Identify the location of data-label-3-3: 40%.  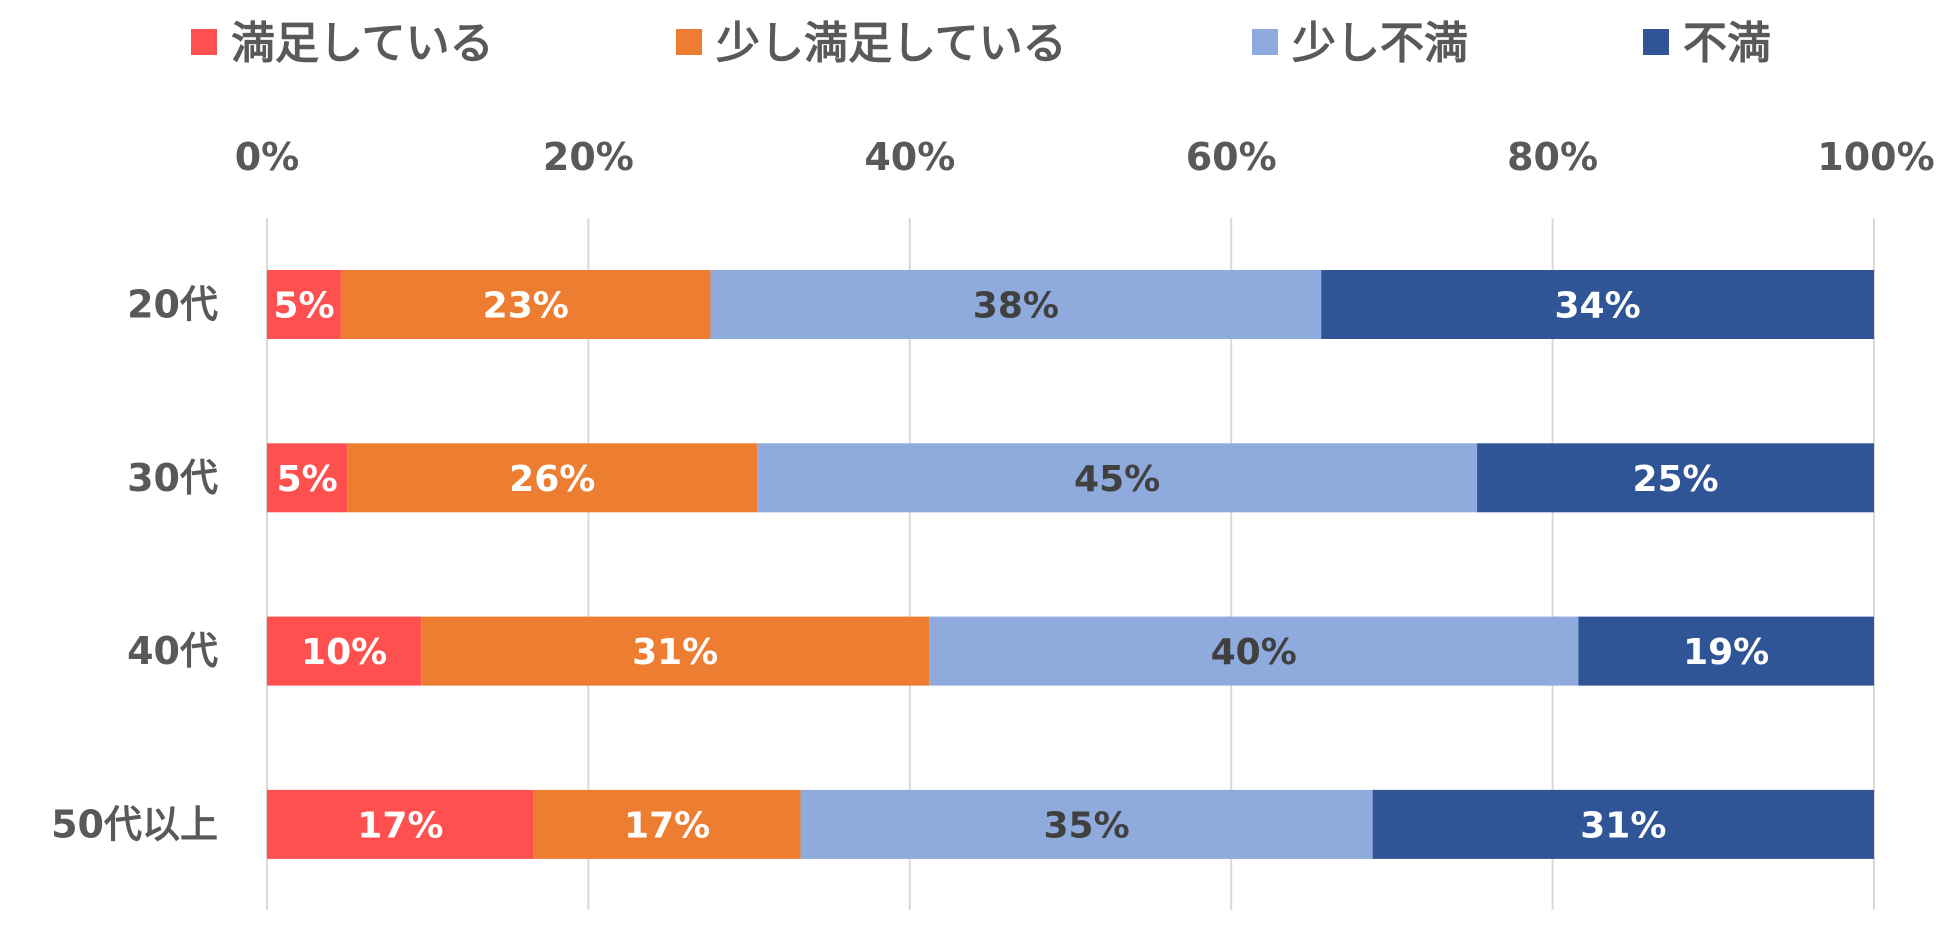
(1254, 652).